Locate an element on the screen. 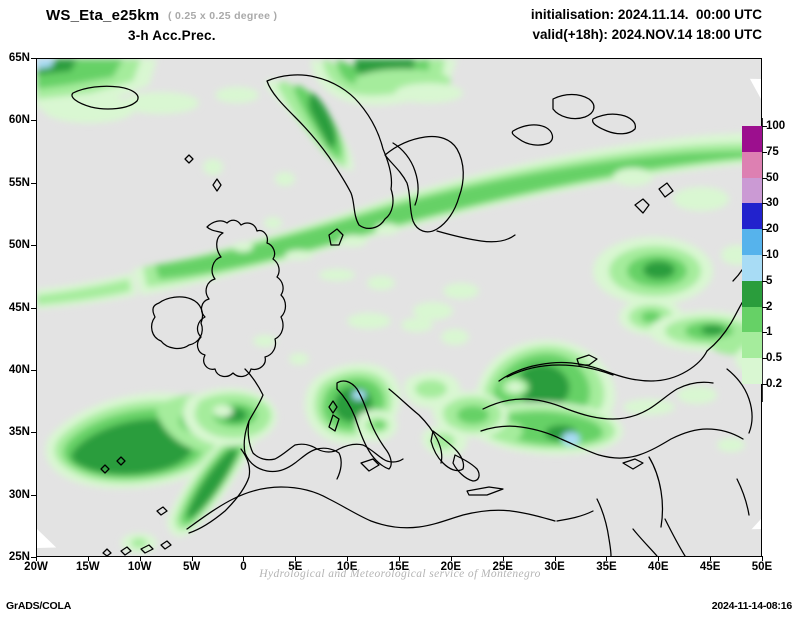  colorbar-axis-line is located at coordinates (762, 260).